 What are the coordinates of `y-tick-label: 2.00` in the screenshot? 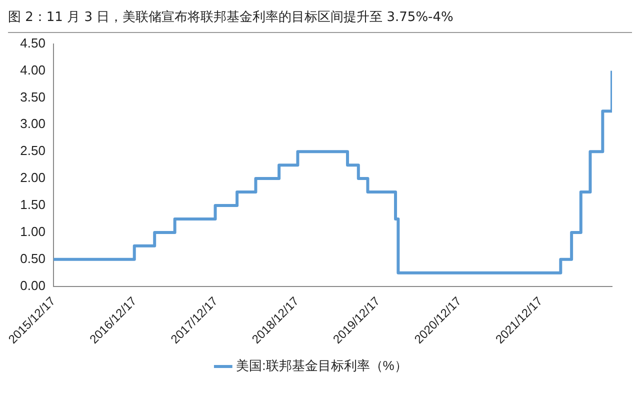 It's located at (33, 178).